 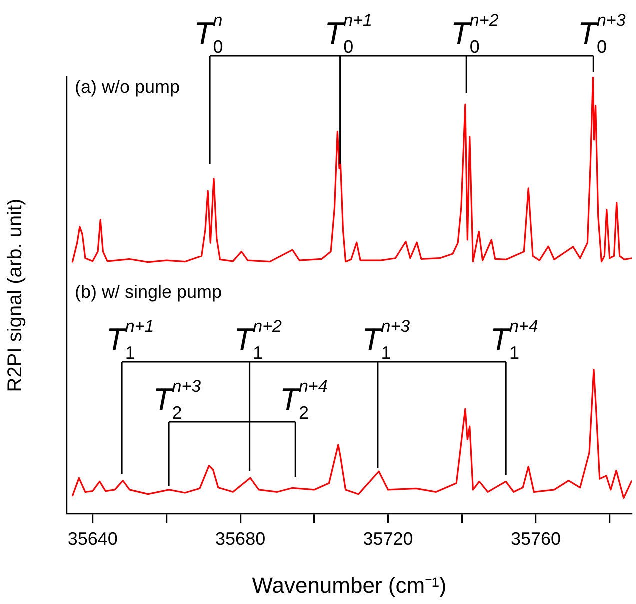 What do you see at coordinates (93, 538) in the screenshot?
I see `x-tick-label: 35640` at bounding box center [93, 538].